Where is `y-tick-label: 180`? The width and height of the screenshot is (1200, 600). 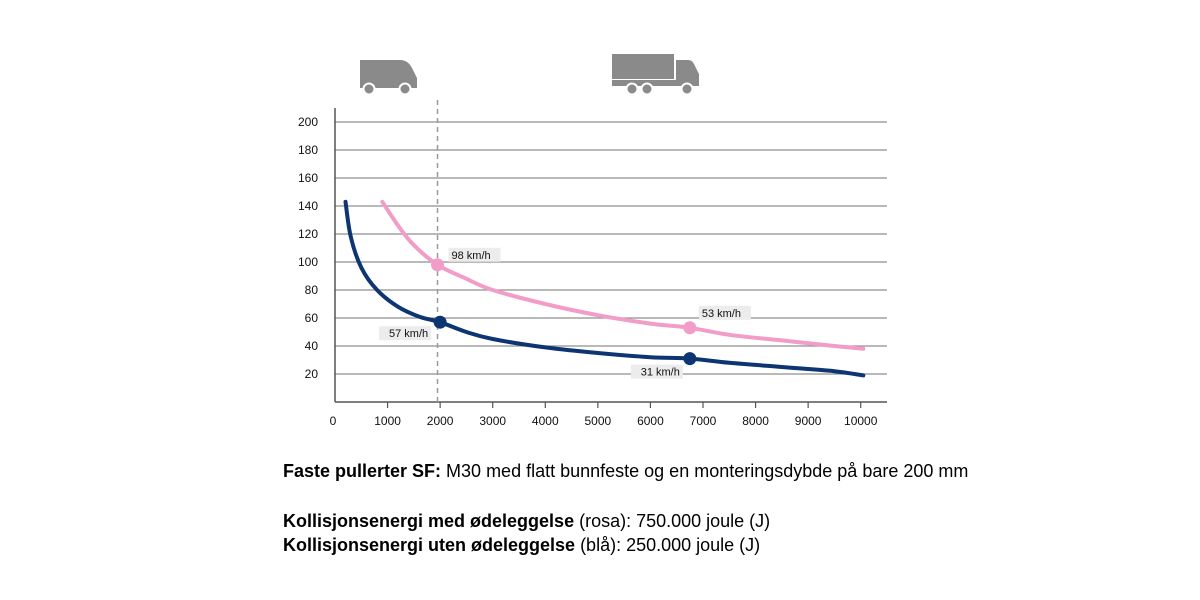
y-tick-label: 180 is located at coordinates (308, 150).